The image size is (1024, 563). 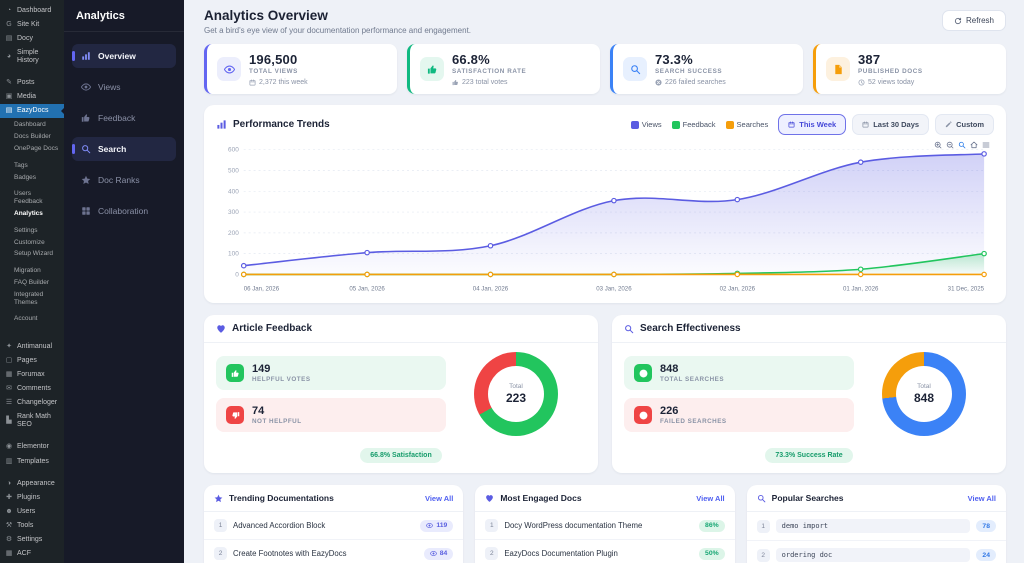 What do you see at coordinates (605, 498) in the screenshot?
I see `list-card-header: Most Engaged Docs View All` at bounding box center [605, 498].